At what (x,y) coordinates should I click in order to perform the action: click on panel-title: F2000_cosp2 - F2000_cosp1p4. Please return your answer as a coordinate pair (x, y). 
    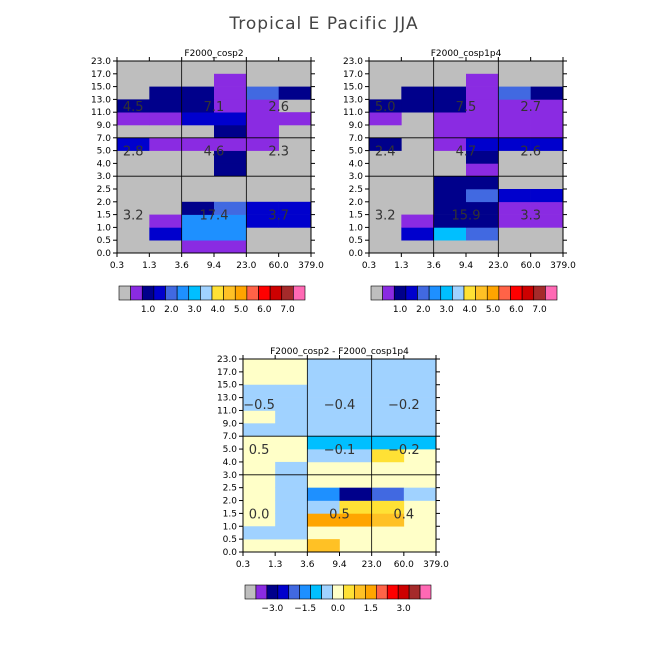
    Looking at the image, I should click on (339, 352).